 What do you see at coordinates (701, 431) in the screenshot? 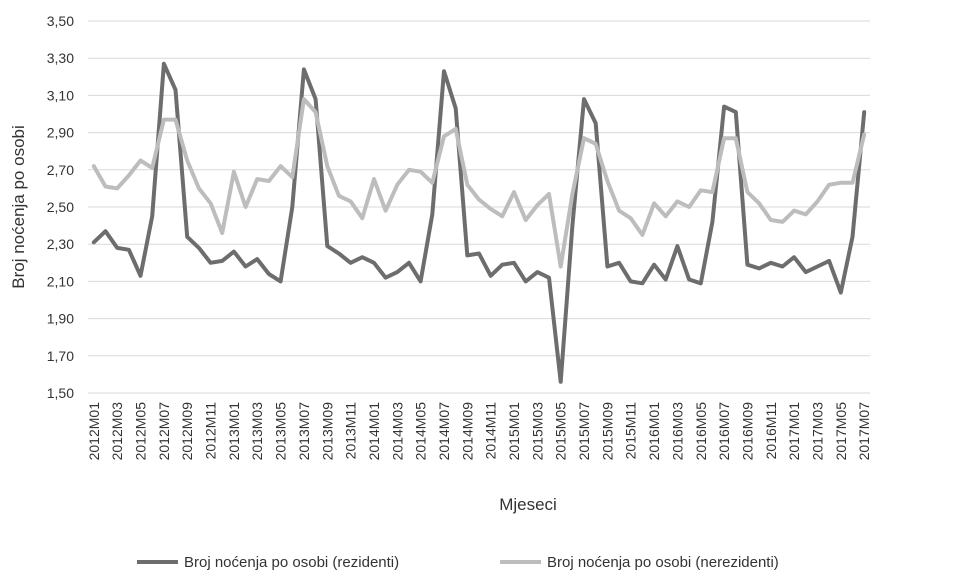
I see `x-tick-label: 2016M05` at bounding box center [701, 431].